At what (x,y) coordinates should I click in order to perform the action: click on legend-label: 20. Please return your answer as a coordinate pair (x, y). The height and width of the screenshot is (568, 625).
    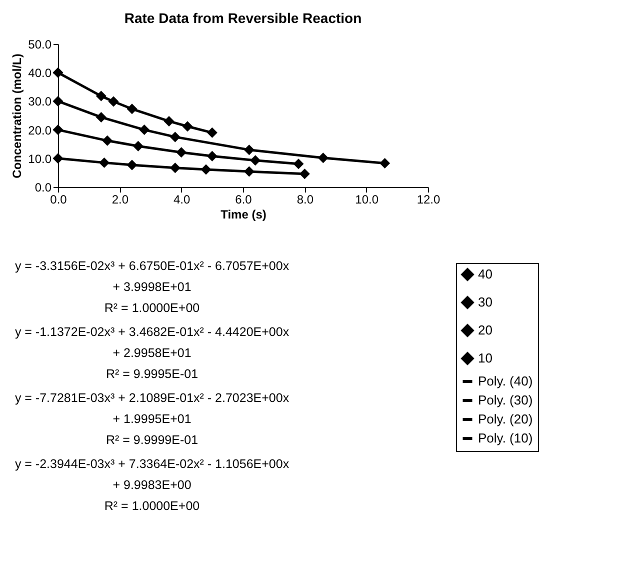
    Looking at the image, I should click on (485, 330).